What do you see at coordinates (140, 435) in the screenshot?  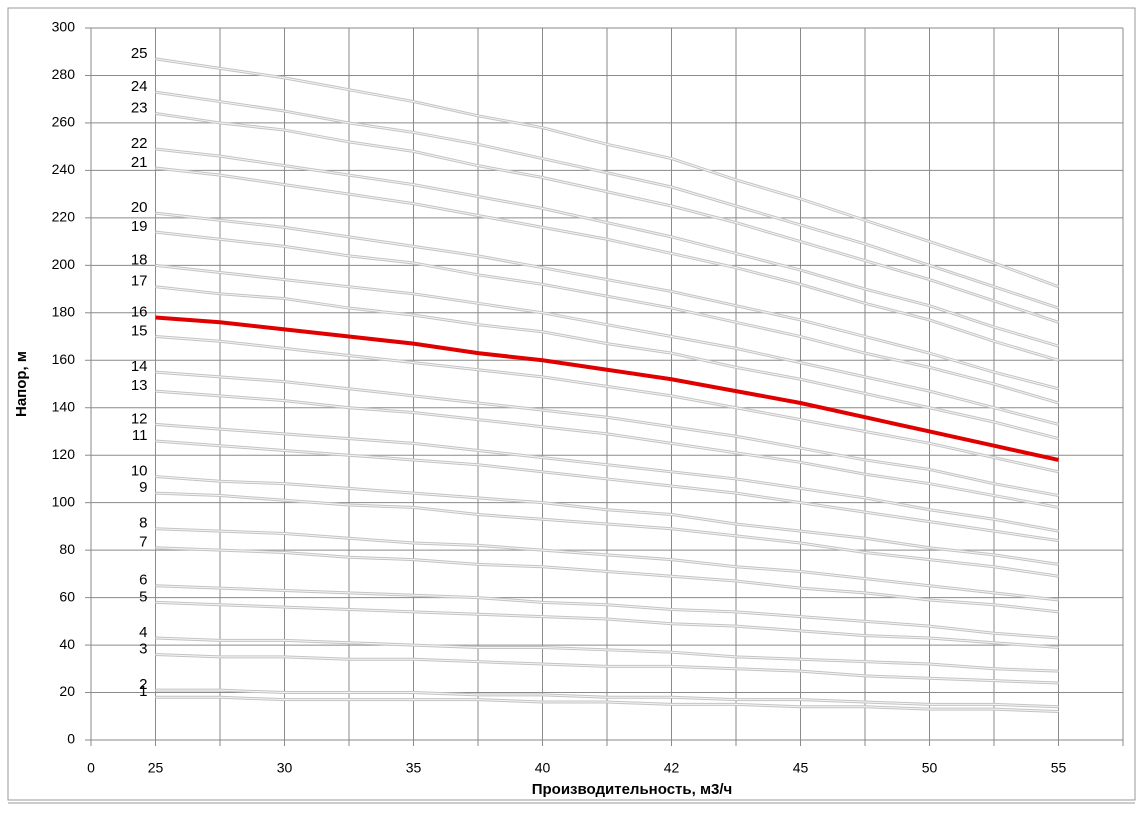 I see `series-label: 11` at bounding box center [140, 435].